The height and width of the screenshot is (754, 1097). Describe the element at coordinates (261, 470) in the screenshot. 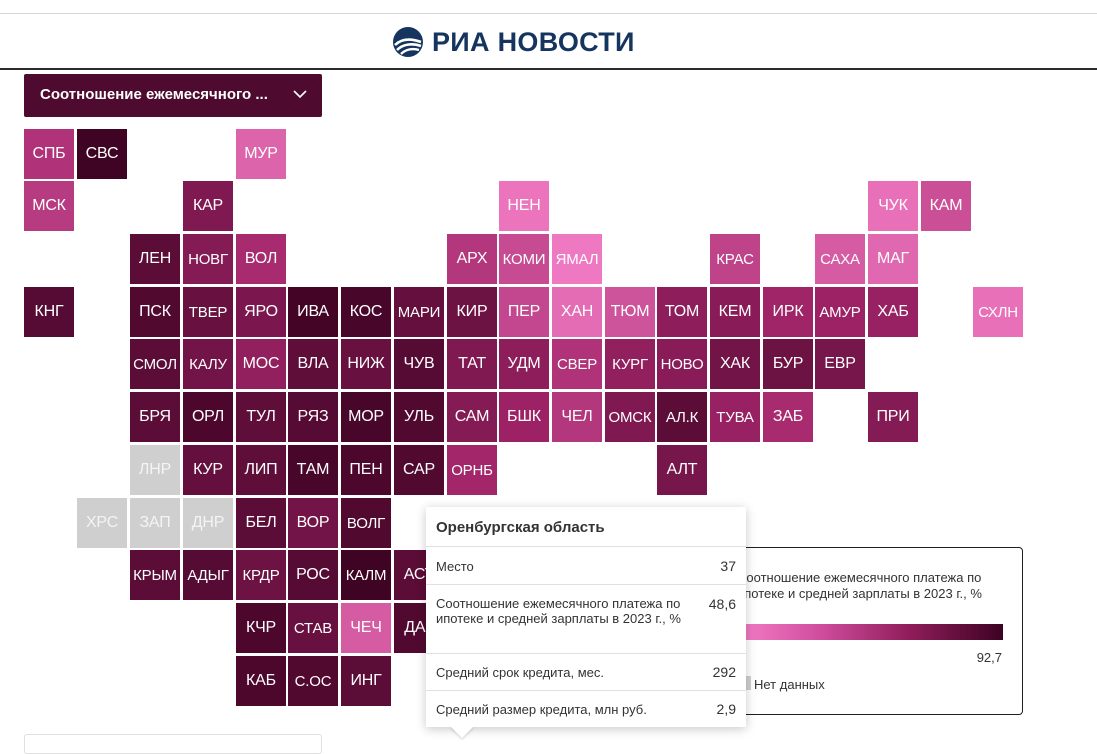

I see `region-tile: ЛИП` at that location.